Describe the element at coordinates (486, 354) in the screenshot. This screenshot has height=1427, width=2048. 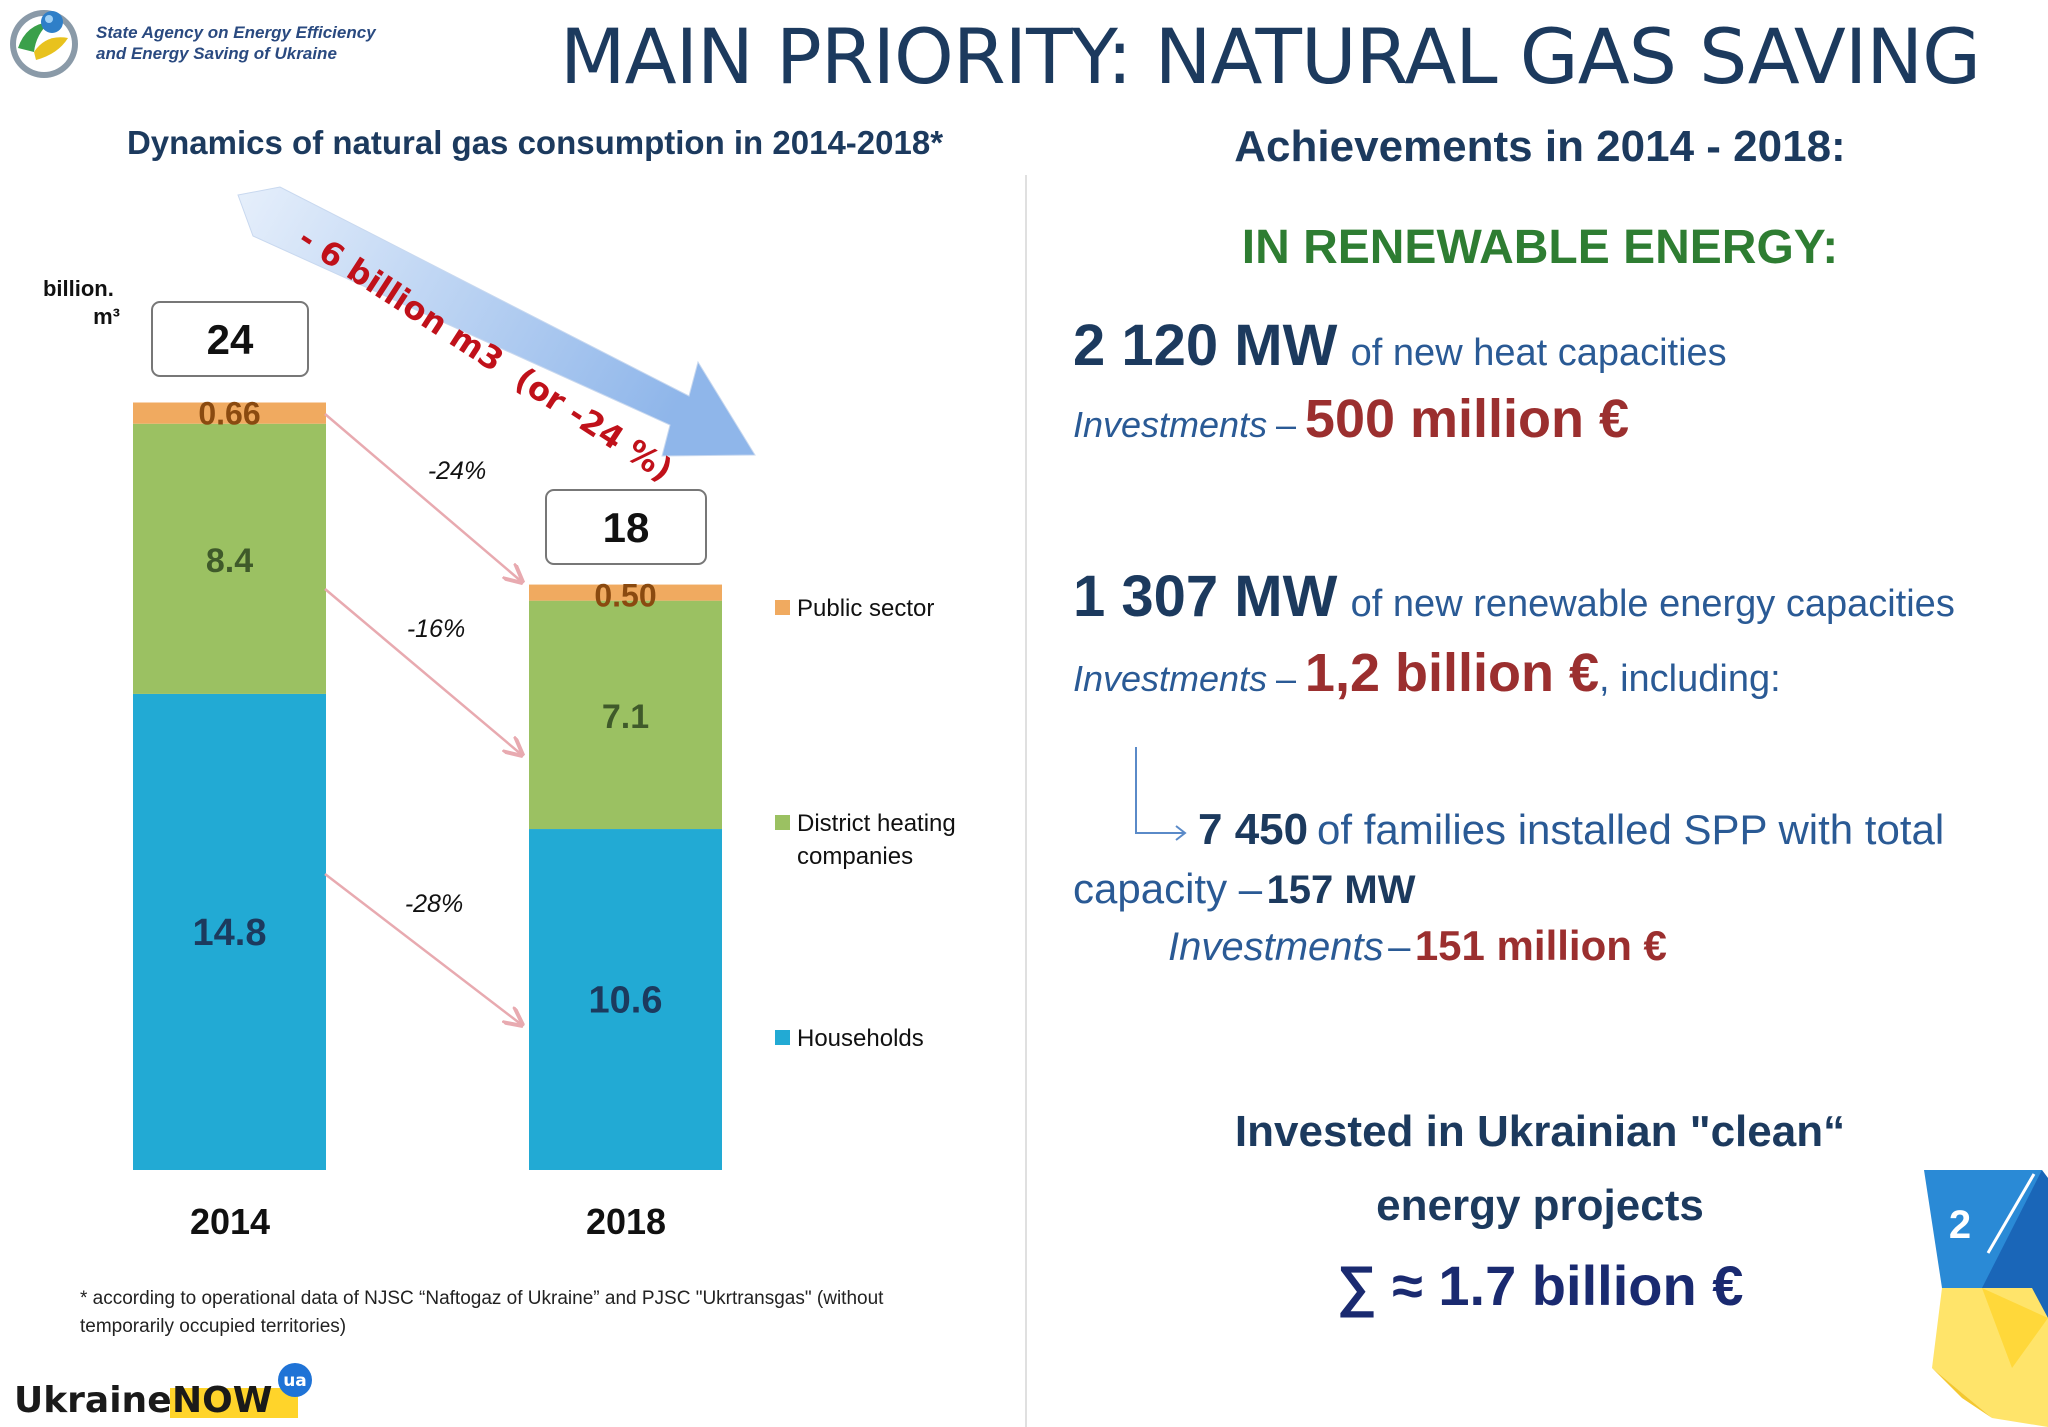
I see `reduction-arrow-label: - 6 billion m3 (or -24 %)` at that location.